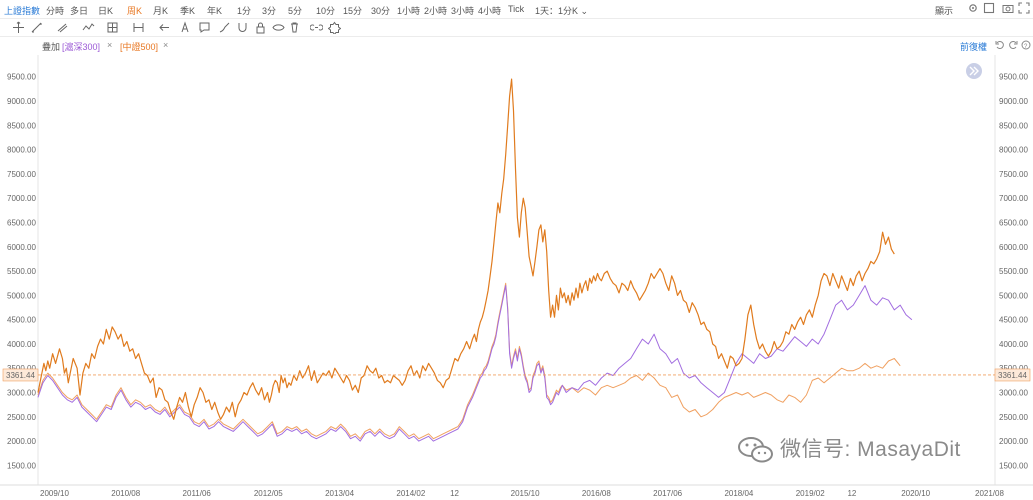 This screenshot has width=1033, height=500. What do you see at coordinates (1013, 441) in the screenshot?
I see `y-tick-right: 2000.00` at bounding box center [1013, 441].